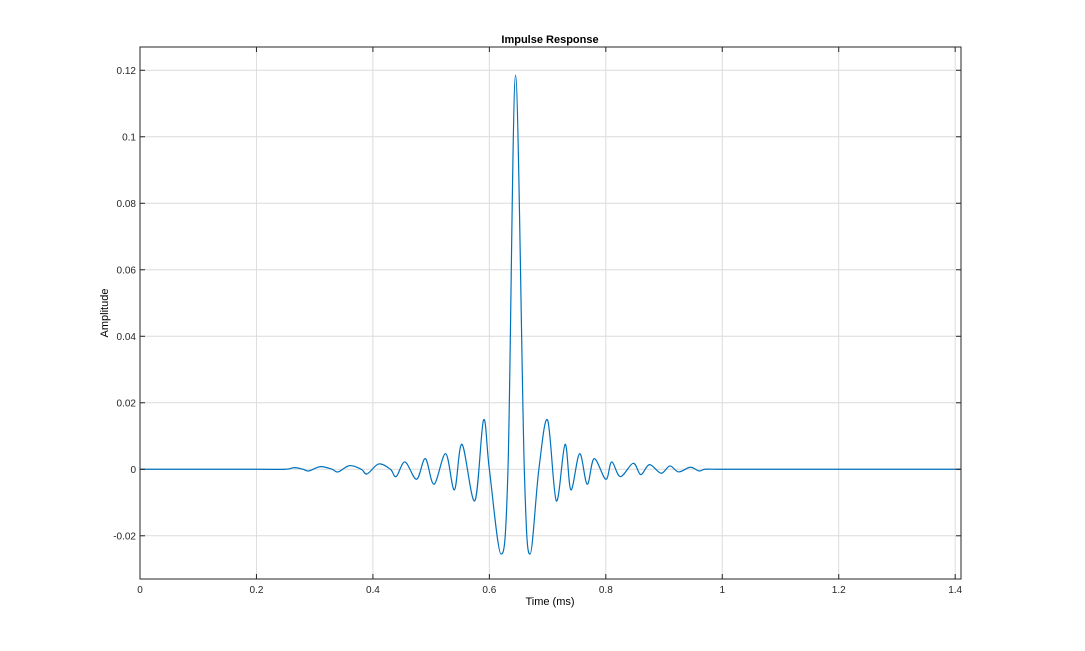 This screenshot has height=651, width=1085. Describe the element at coordinates (549, 602) in the screenshot. I see `x-axis-title: Time (ms)` at that location.